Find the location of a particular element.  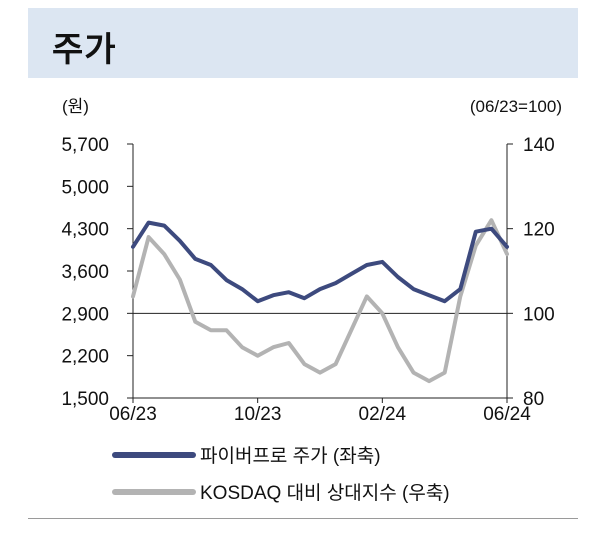

left-tick-label: 2,900 is located at coordinates (85, 314).